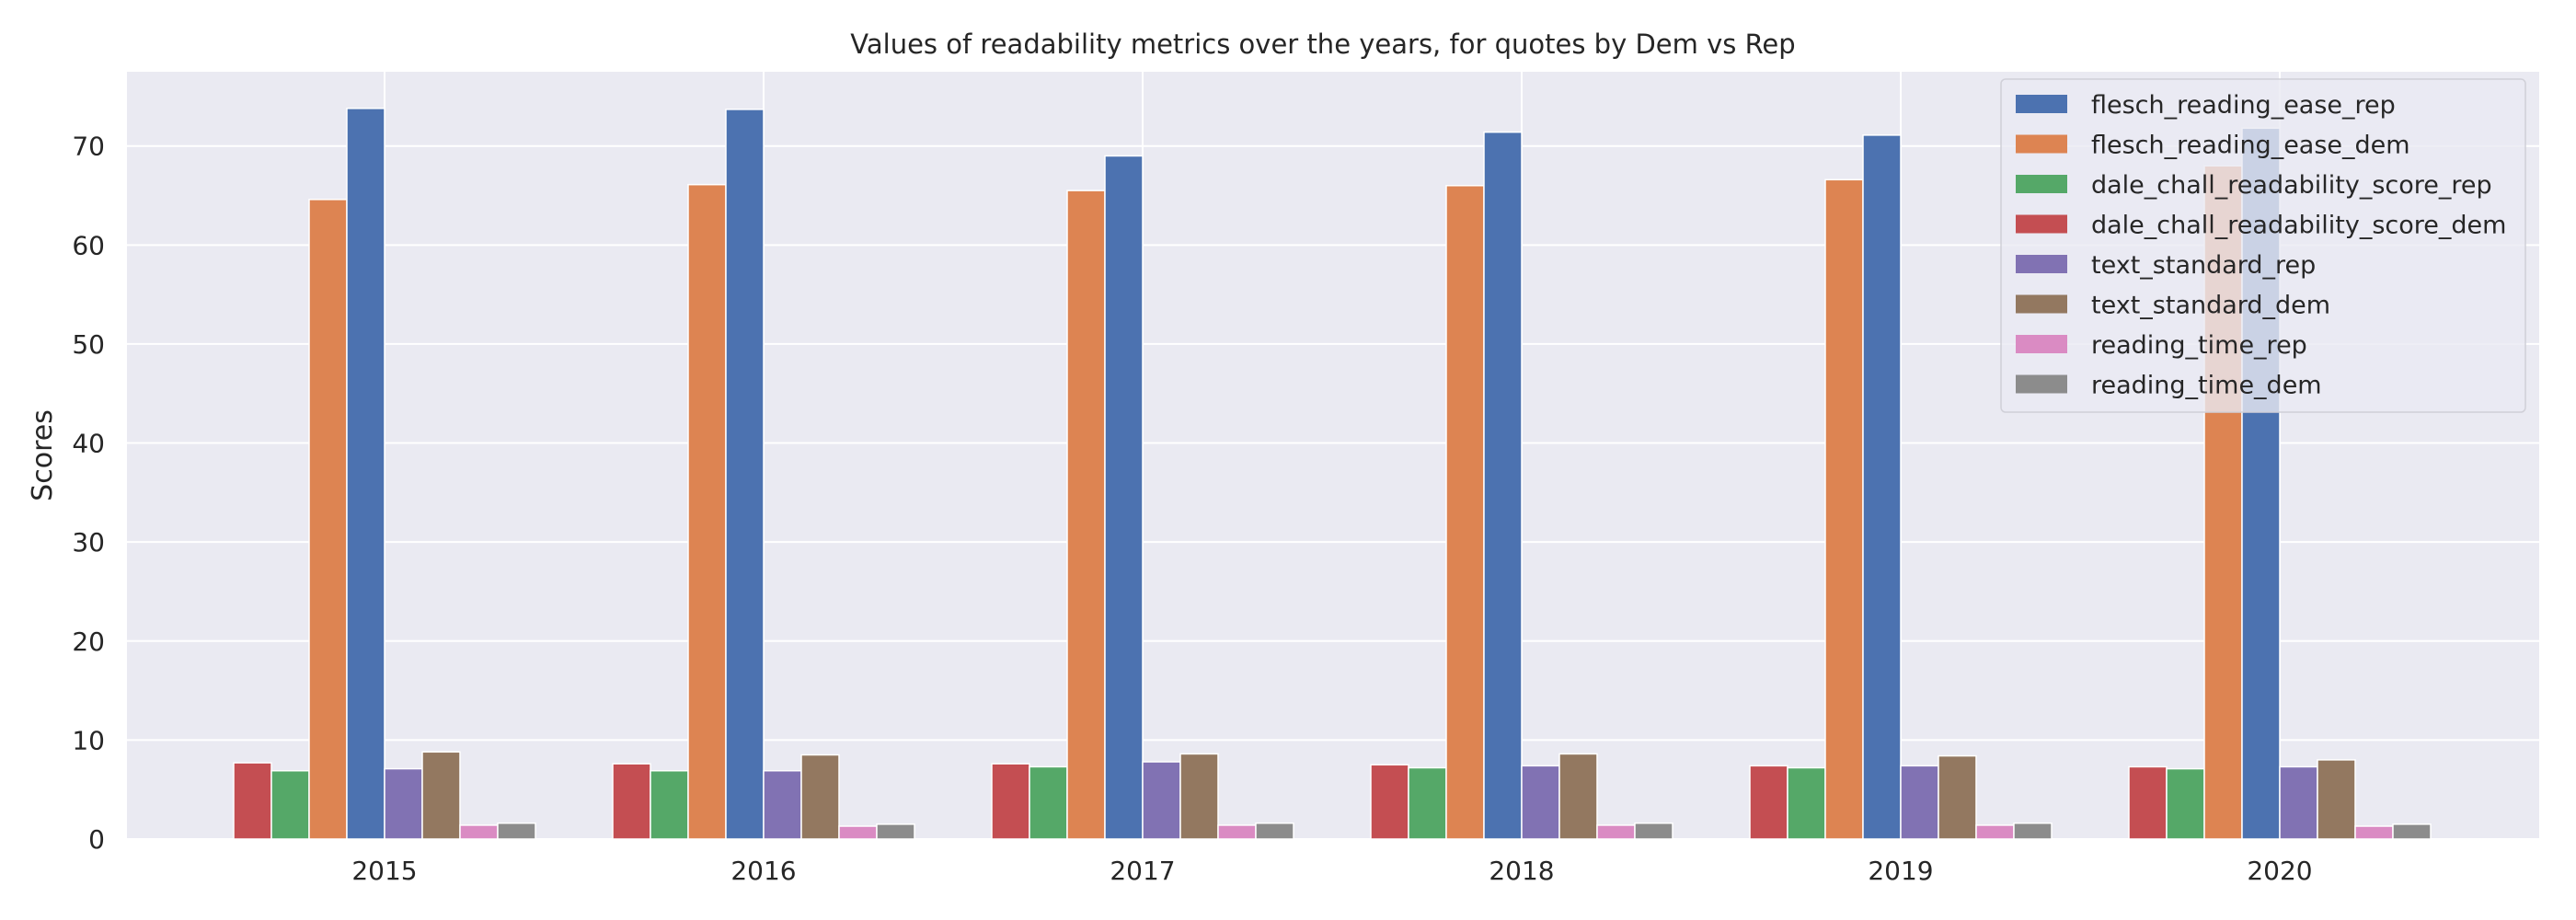 Image resolution: width=2576 pixels, height=920 pixels. What do you see at coordinates (707, 511) in the screenshot?
I see `bar-flesch-reading-ease-dem-2016` at bounding box center [707, 511].